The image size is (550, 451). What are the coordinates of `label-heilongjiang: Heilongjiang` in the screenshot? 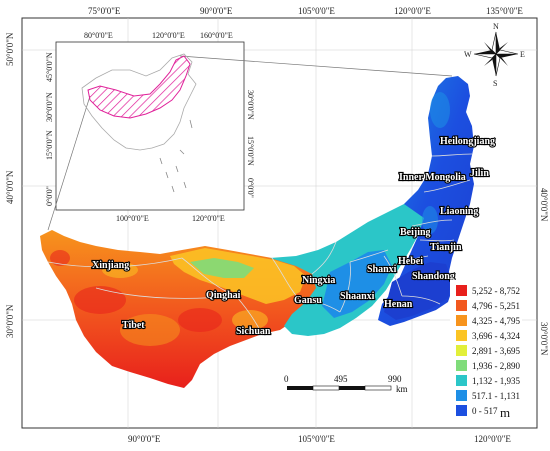 It's located at (467, 141).